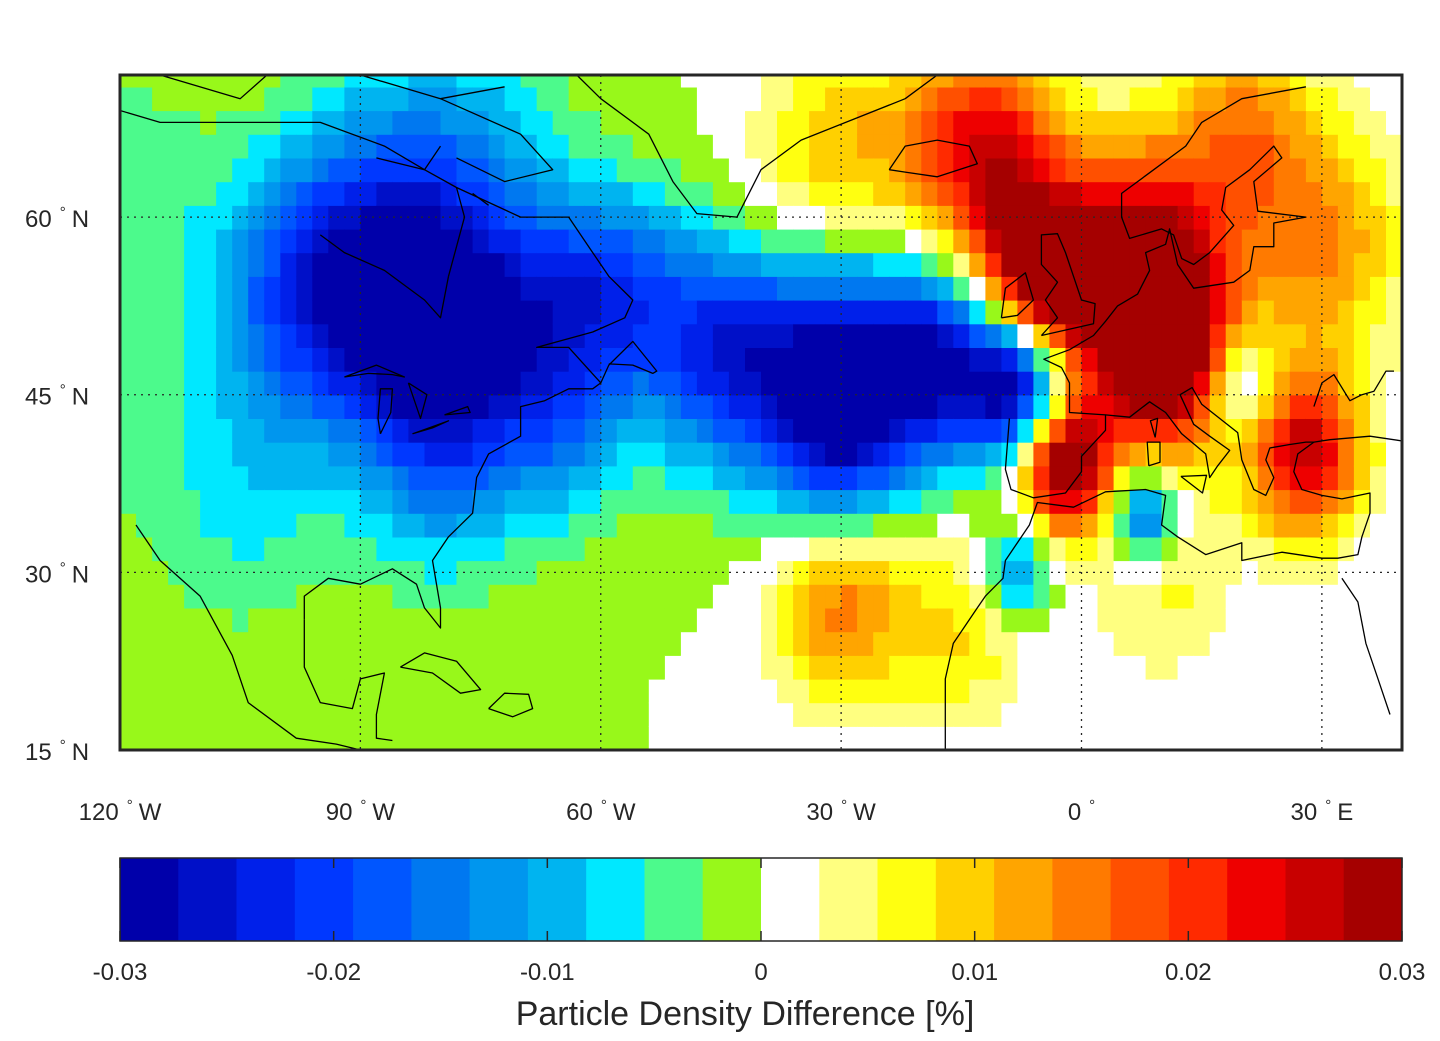 The image size is (1440, 1041). What do you see at coordinates (120, 972) in the screenshot?
I see `colorbar-tick-label: -0.03` at bounding box center [120, 972].